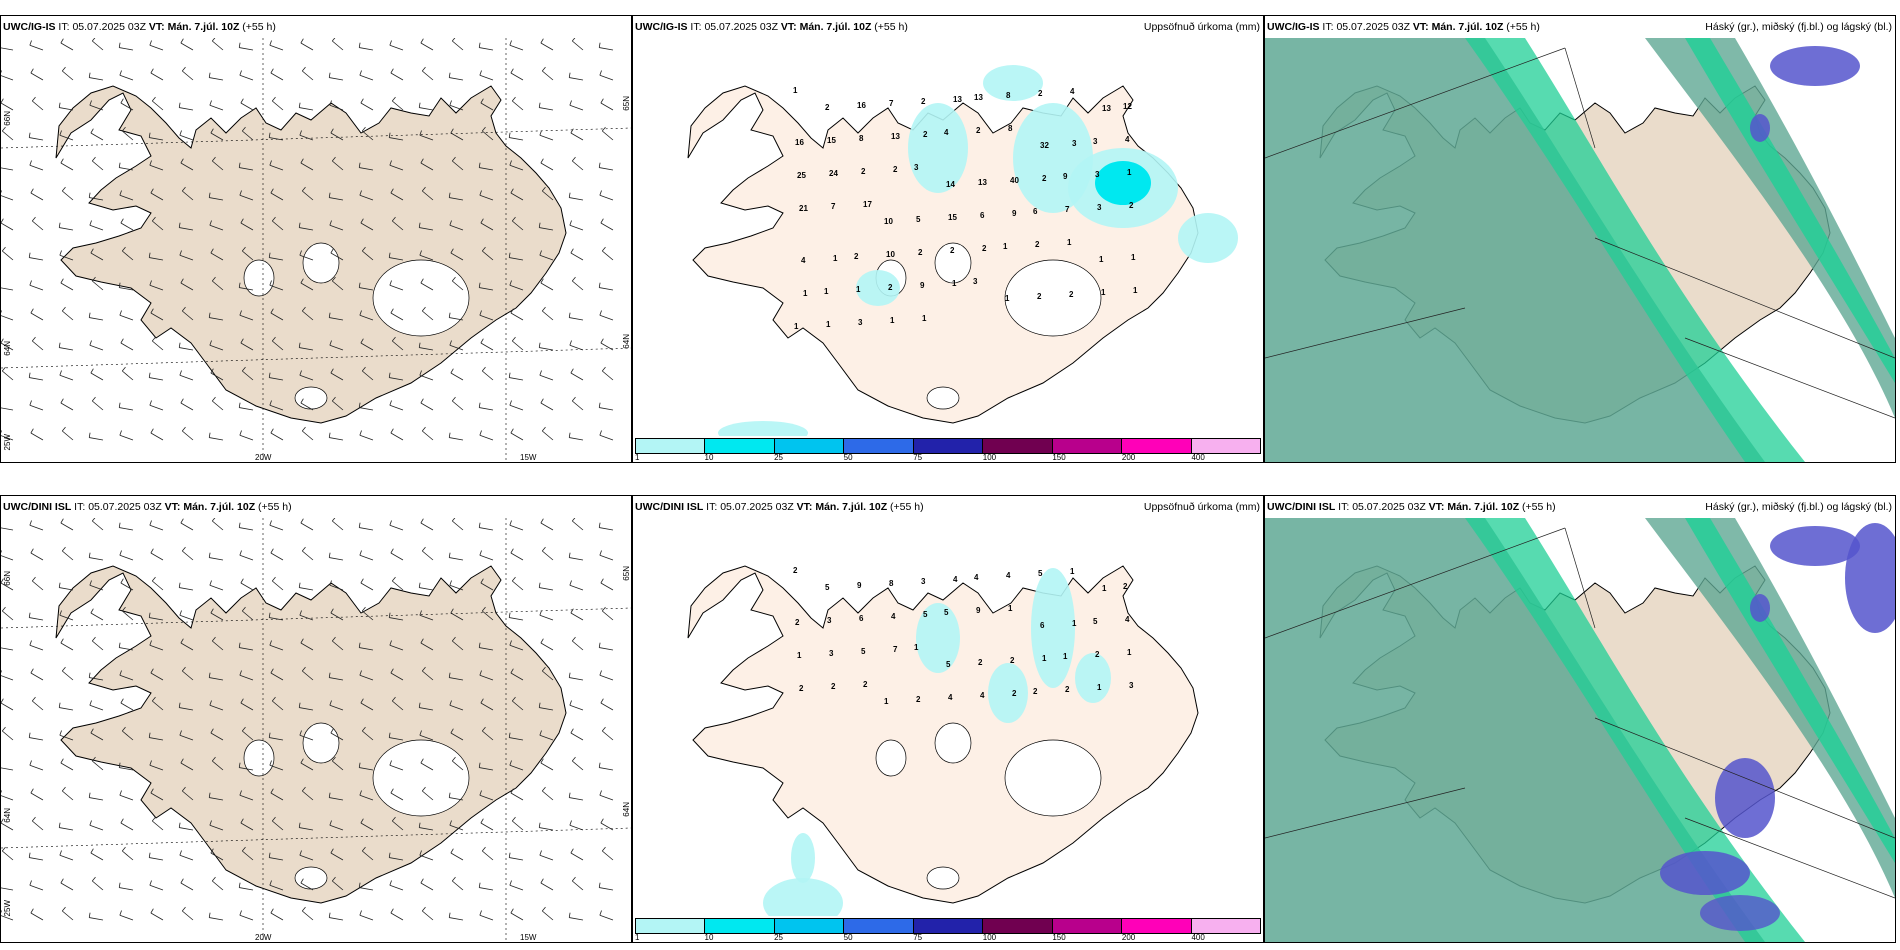 This screenshot has height=950, width=1900. Describe the element at coordinates (1208, 238) in the screenshot. I see `precip-area` at that location.